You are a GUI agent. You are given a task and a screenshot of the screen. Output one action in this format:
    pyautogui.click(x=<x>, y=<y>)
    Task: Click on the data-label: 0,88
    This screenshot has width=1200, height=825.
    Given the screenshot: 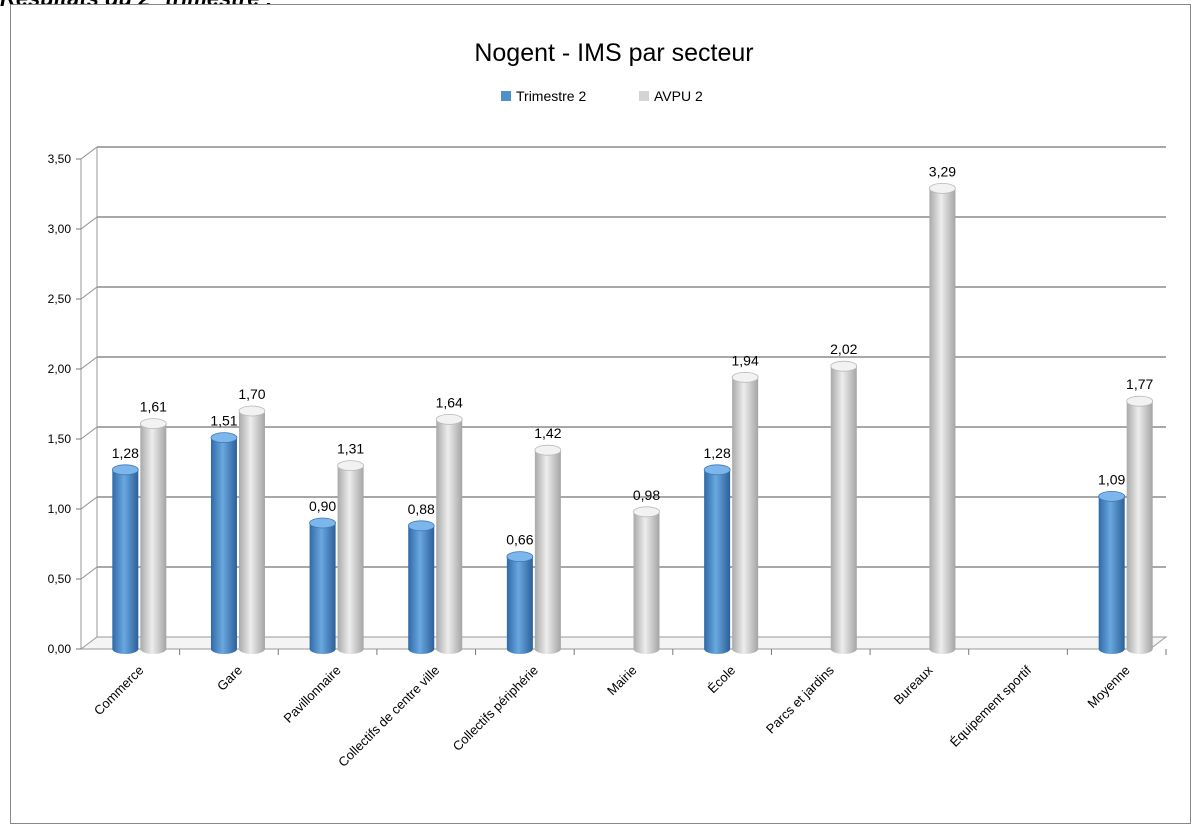 What is the action you would take?
    pyautogui.click(x=421, y=509)
    